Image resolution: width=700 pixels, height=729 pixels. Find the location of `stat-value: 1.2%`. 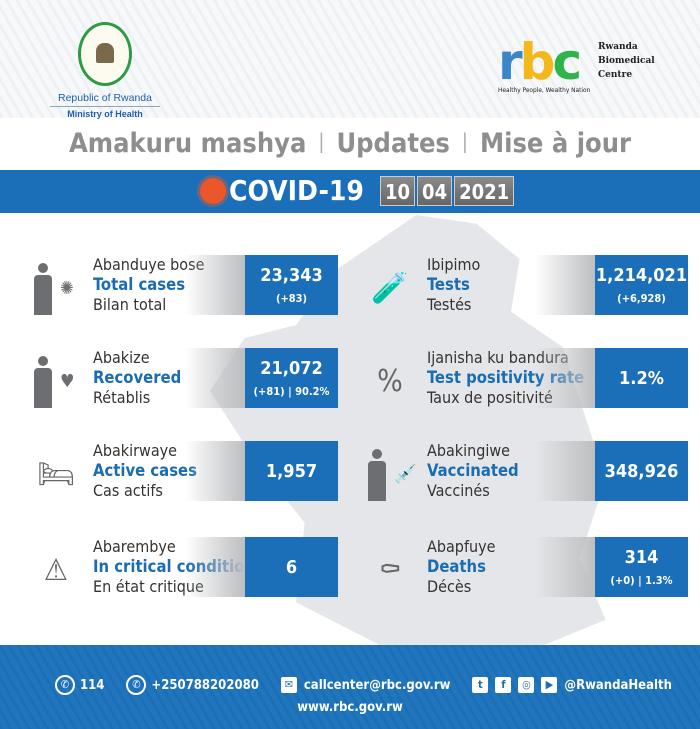

stat-value: 1.2% is located at coordinates (641, 378).